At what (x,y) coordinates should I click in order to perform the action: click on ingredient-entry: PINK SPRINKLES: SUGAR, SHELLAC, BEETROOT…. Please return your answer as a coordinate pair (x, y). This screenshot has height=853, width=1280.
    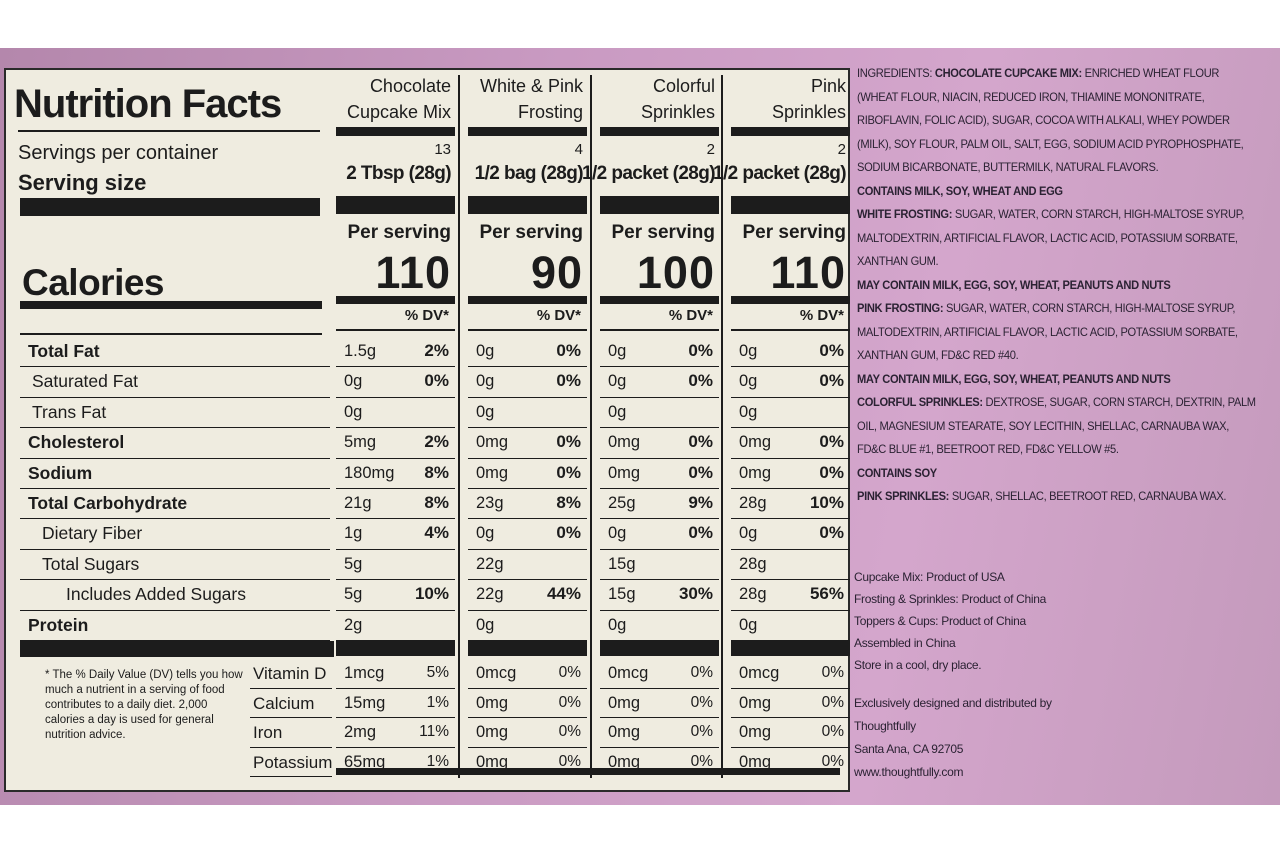
    Looking at the image, I should click on (1057, 497).